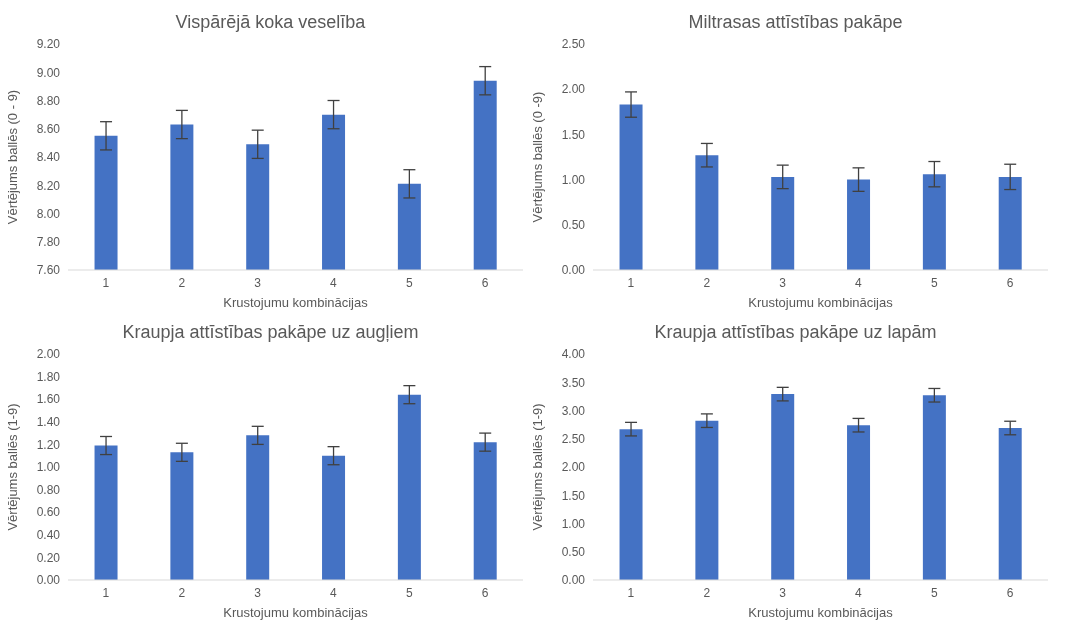 This screenshot has height=620, width=1066. I want to click on y-tick-label: 7.80, so click(48, 242).